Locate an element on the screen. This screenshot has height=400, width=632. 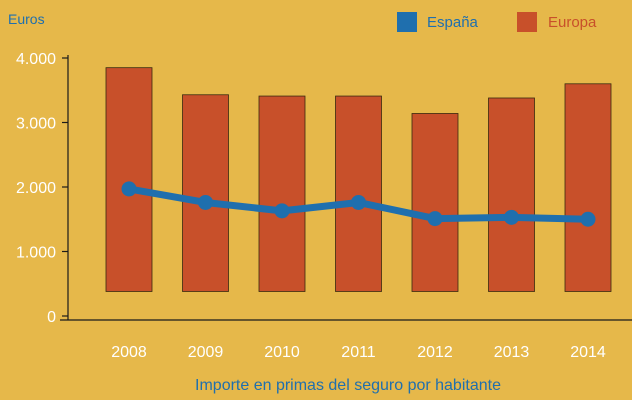
x-tick-label: 2014 is located at coordinates (588, 352).